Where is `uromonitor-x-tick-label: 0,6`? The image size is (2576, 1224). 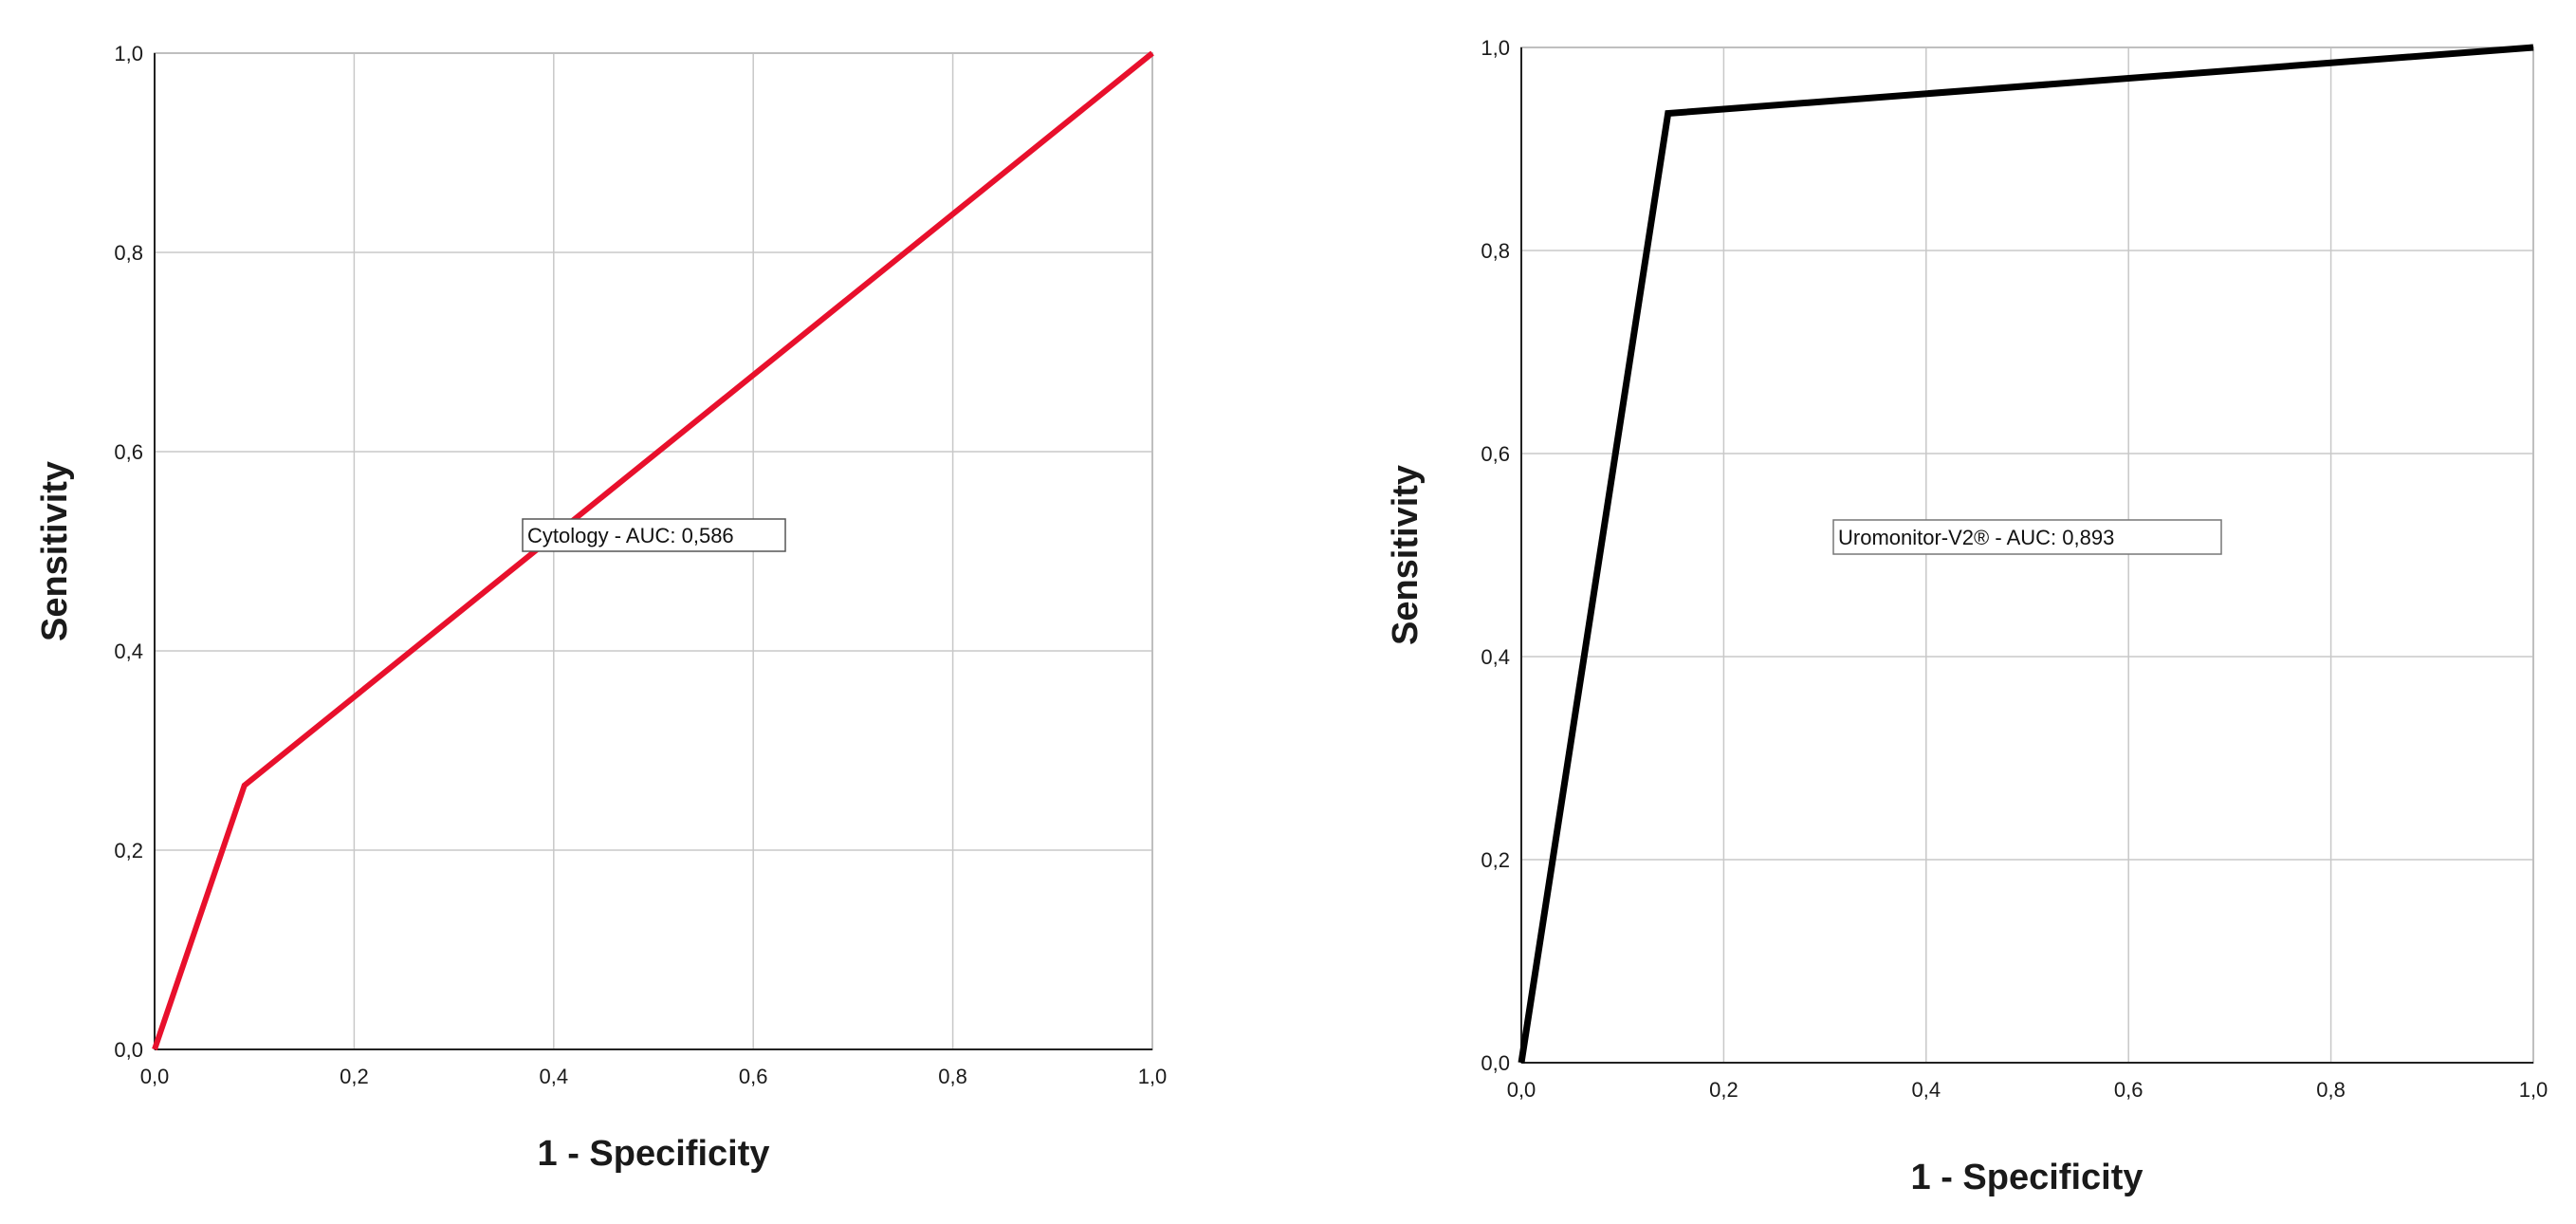
uromonitor-x-tick-label: 0,6 is located at coordinates (2129, 1090).